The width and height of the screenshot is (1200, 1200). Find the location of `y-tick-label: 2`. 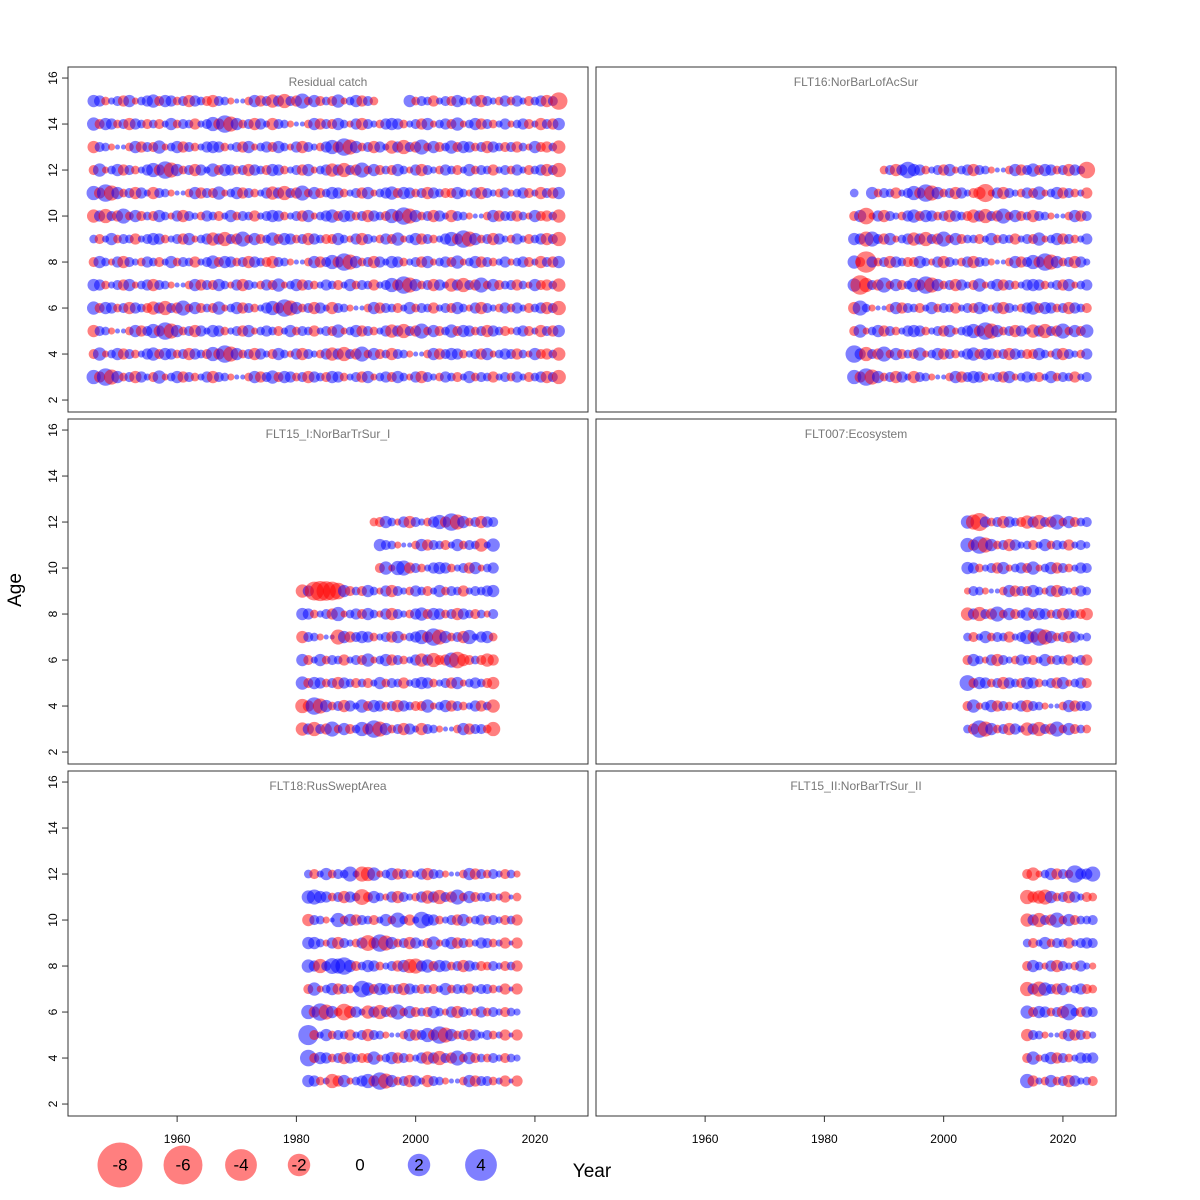

y-tick-label: 2 is located at coordinates (53, 1103).